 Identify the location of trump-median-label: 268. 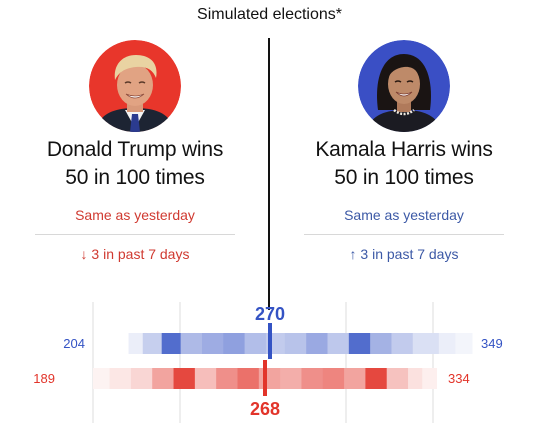
(265, 409).